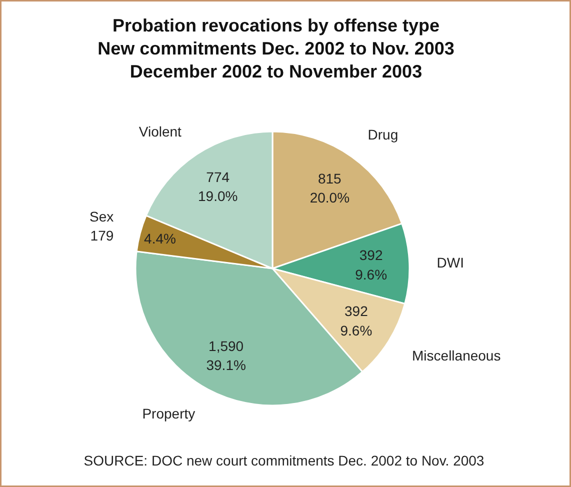 The width and height of the screenshot is (571, 487). What do you see at coordinates (456, 355) in the screenshot?
I see `slice-label: Miscellaneous` at bounding box center [456, 355].